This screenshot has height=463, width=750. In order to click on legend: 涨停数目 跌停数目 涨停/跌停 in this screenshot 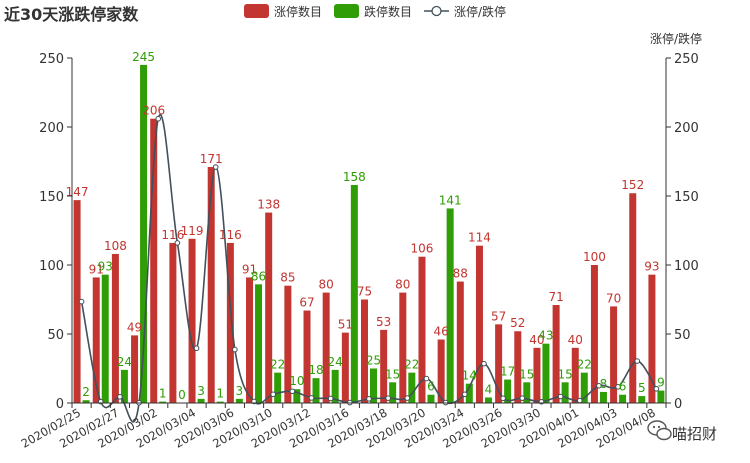, I will do `click(375, 11)`.